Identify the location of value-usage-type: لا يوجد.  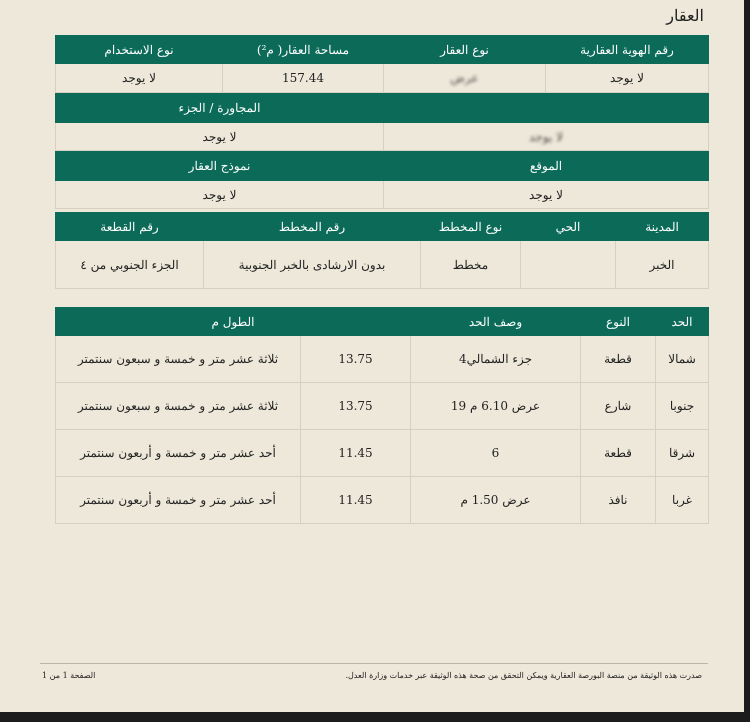
(139, 78).